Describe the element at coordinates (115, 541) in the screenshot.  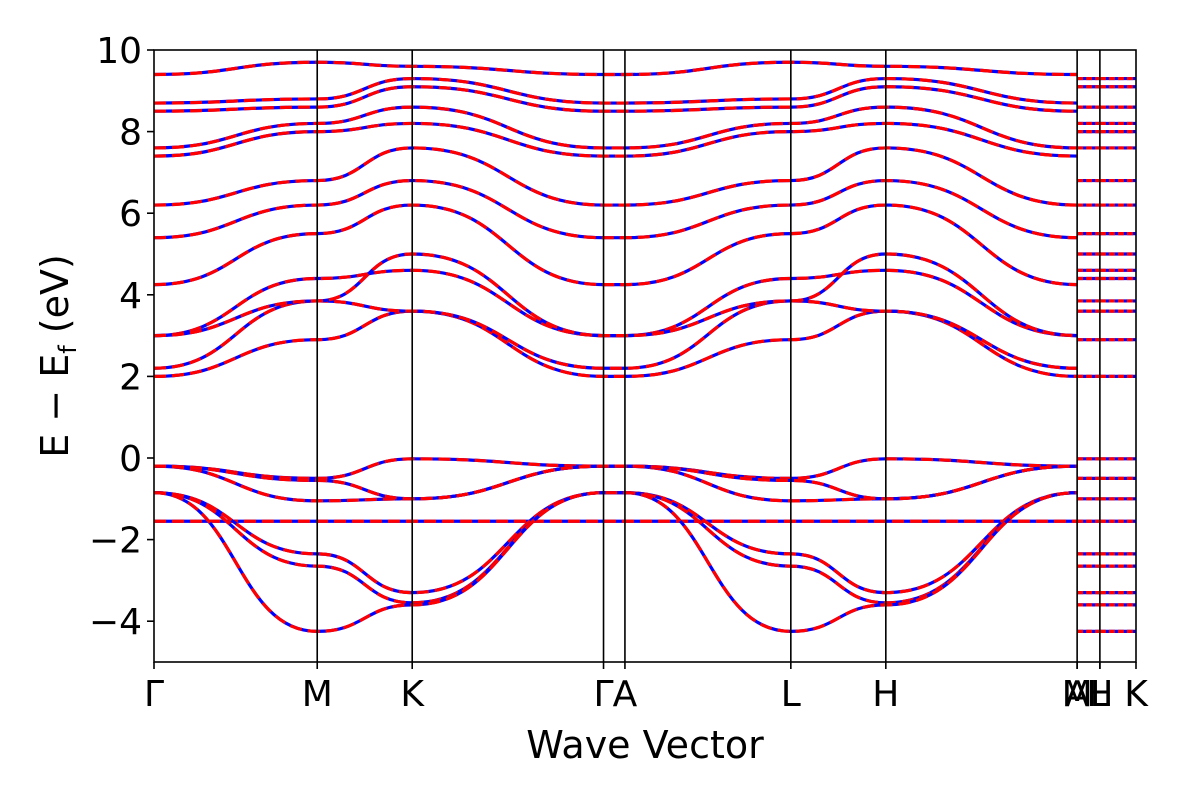
I see `y-tick-label-1: −2` at that location.